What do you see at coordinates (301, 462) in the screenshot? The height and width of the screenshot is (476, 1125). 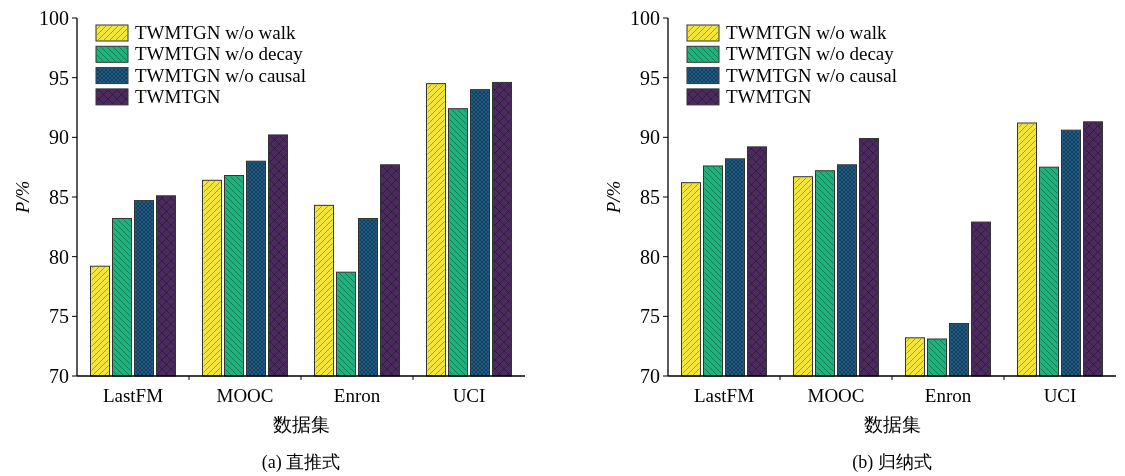 I see `text: (a) 直推式` at bounding box center [301, 462].